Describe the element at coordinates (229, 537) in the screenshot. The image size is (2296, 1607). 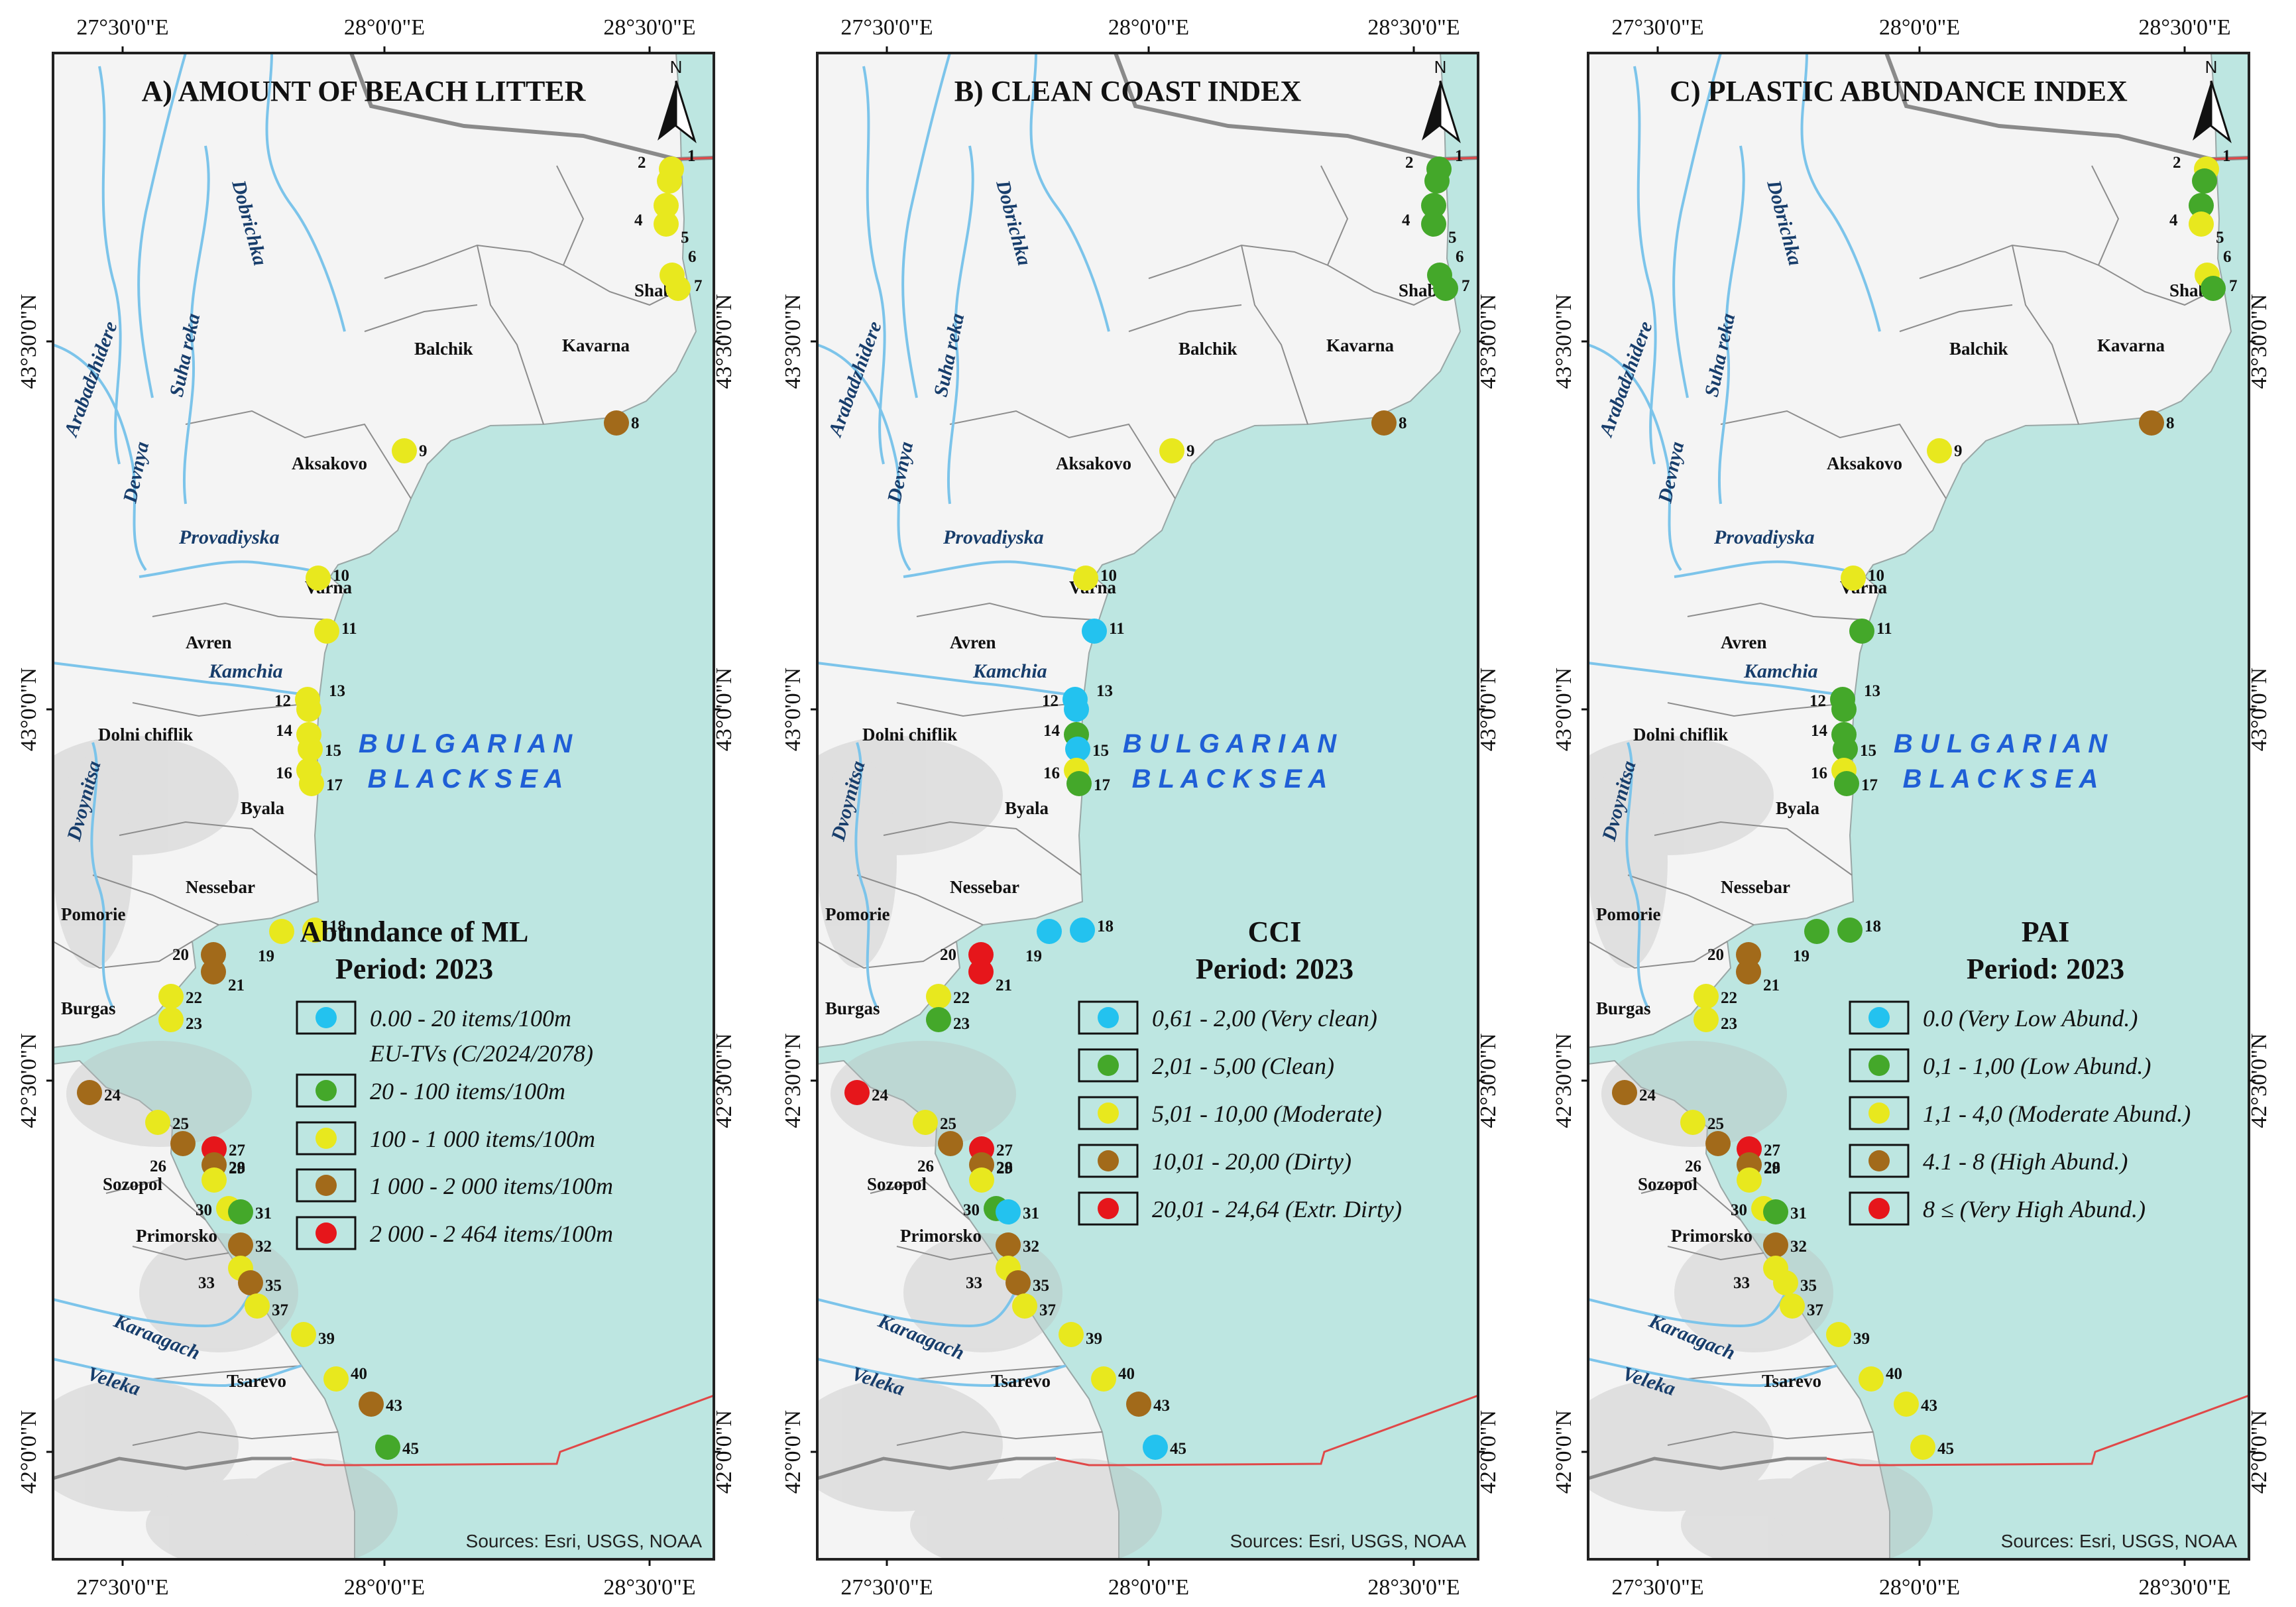
I see `river-label: Provadiyska` at that location.